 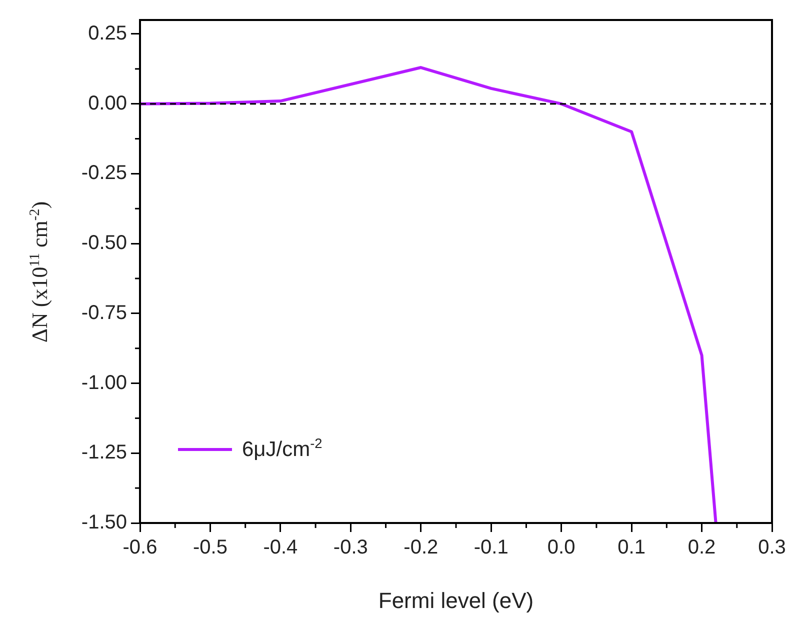 I want to click on x-tick-label: -0.4, so click(x=280, y=547).